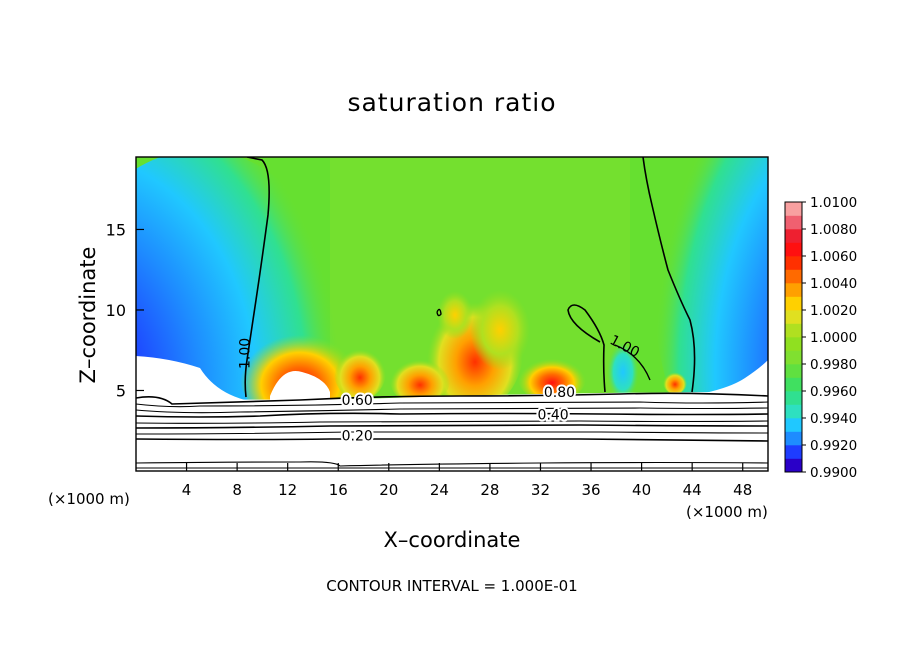 This screenshot has width=904, height=654. I want to click on contour-line-1.00-right, so click(669, 275).